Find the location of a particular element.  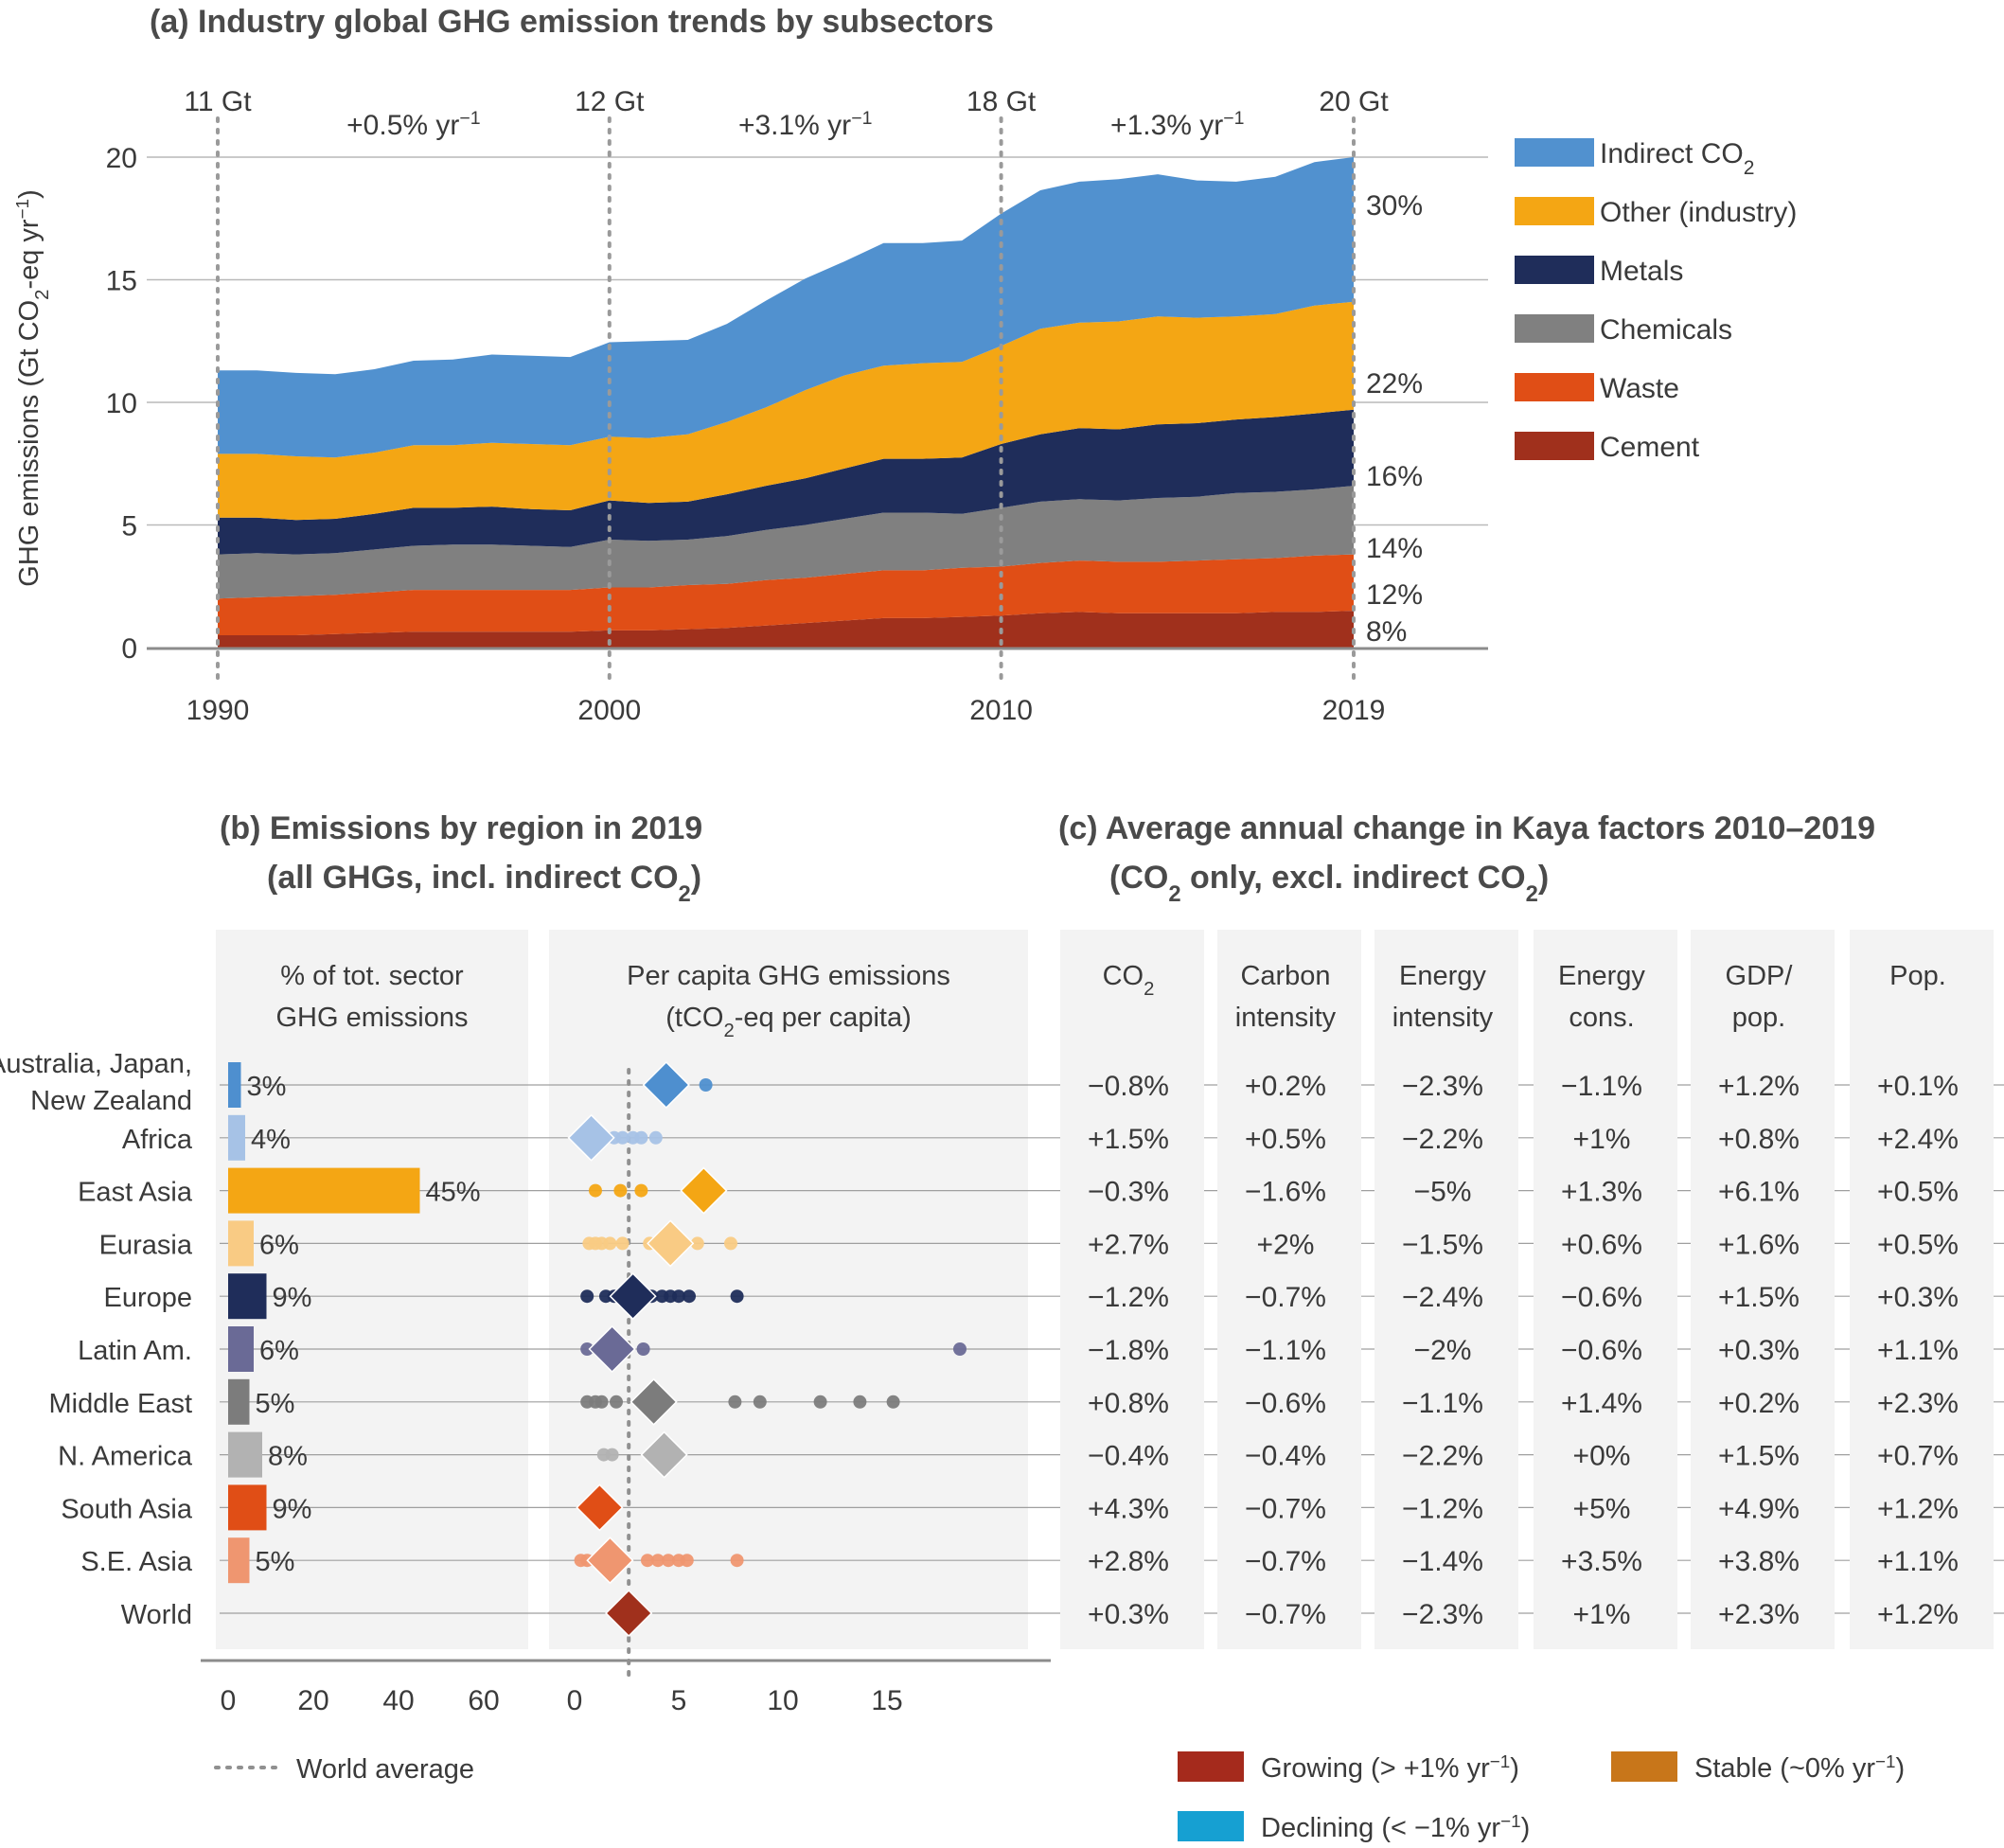

kaya-cell-value: −0.6% is located at coordinates (1601, 1297).